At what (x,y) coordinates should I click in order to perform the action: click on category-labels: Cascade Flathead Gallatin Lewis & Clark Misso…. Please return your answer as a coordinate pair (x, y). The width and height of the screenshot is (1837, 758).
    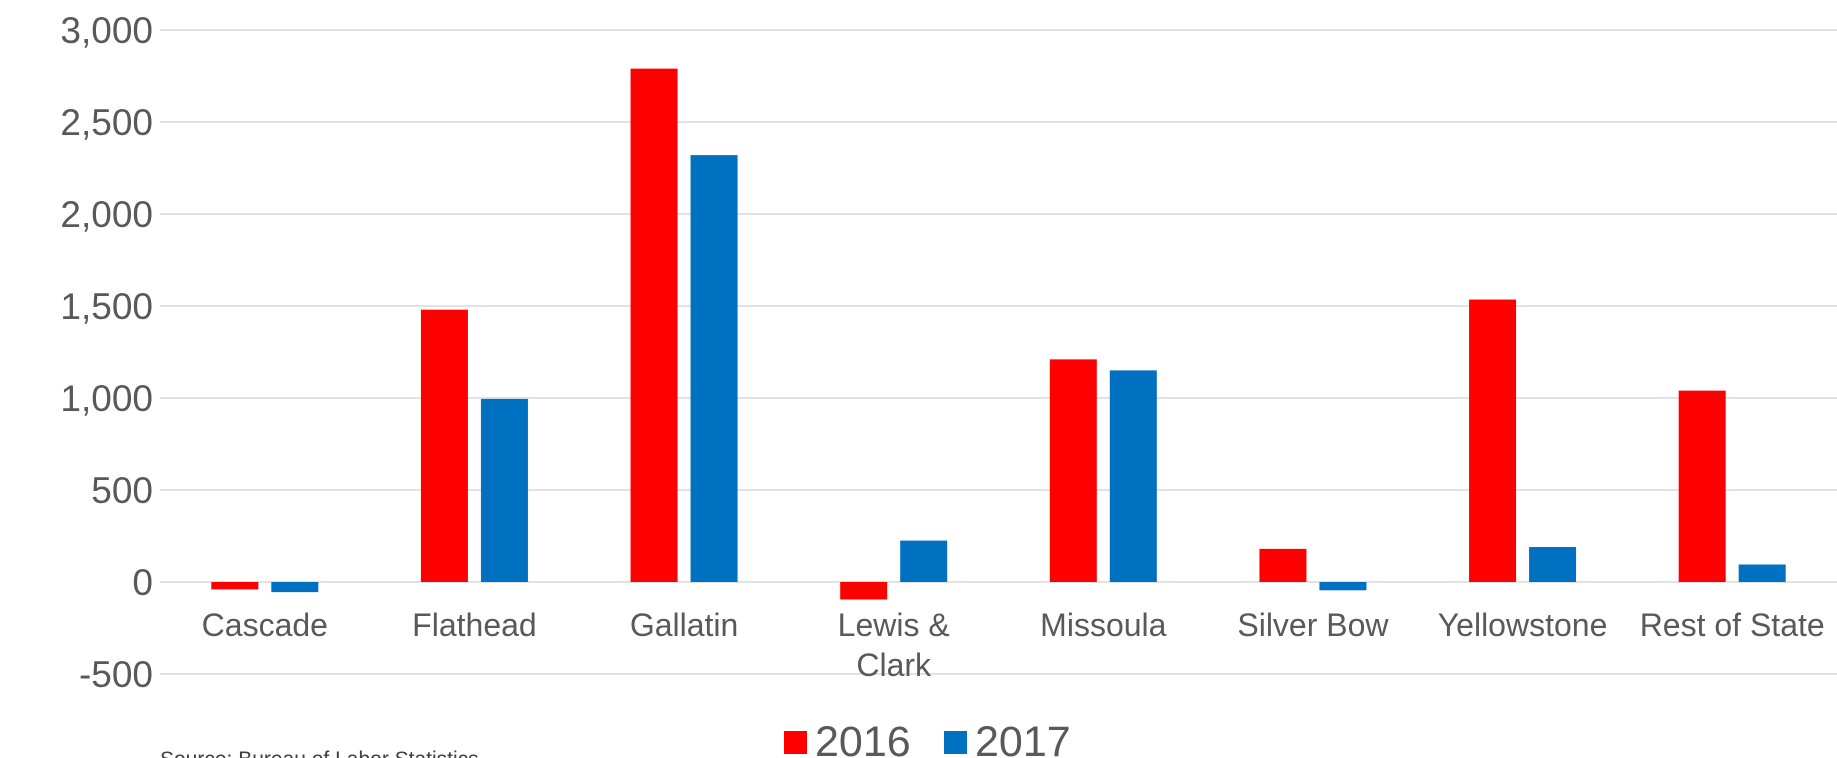
    Looking at the image, I should click on (1013, 645).